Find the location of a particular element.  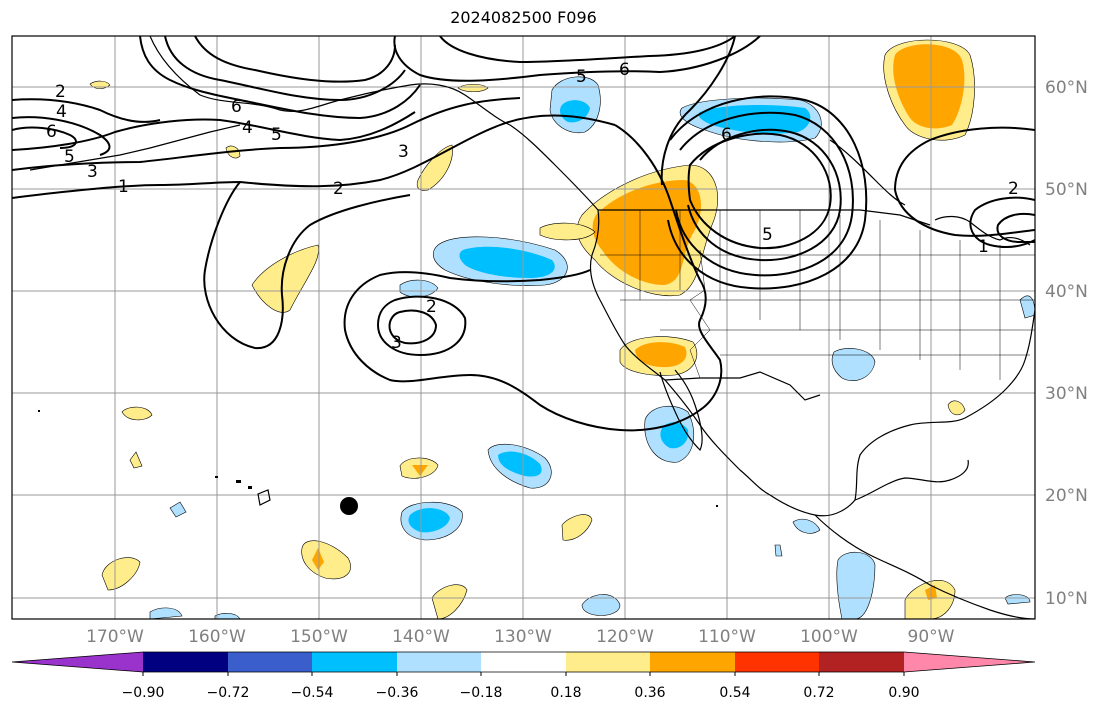

shade-s-yellow3 is located at coordinates (449, 601).